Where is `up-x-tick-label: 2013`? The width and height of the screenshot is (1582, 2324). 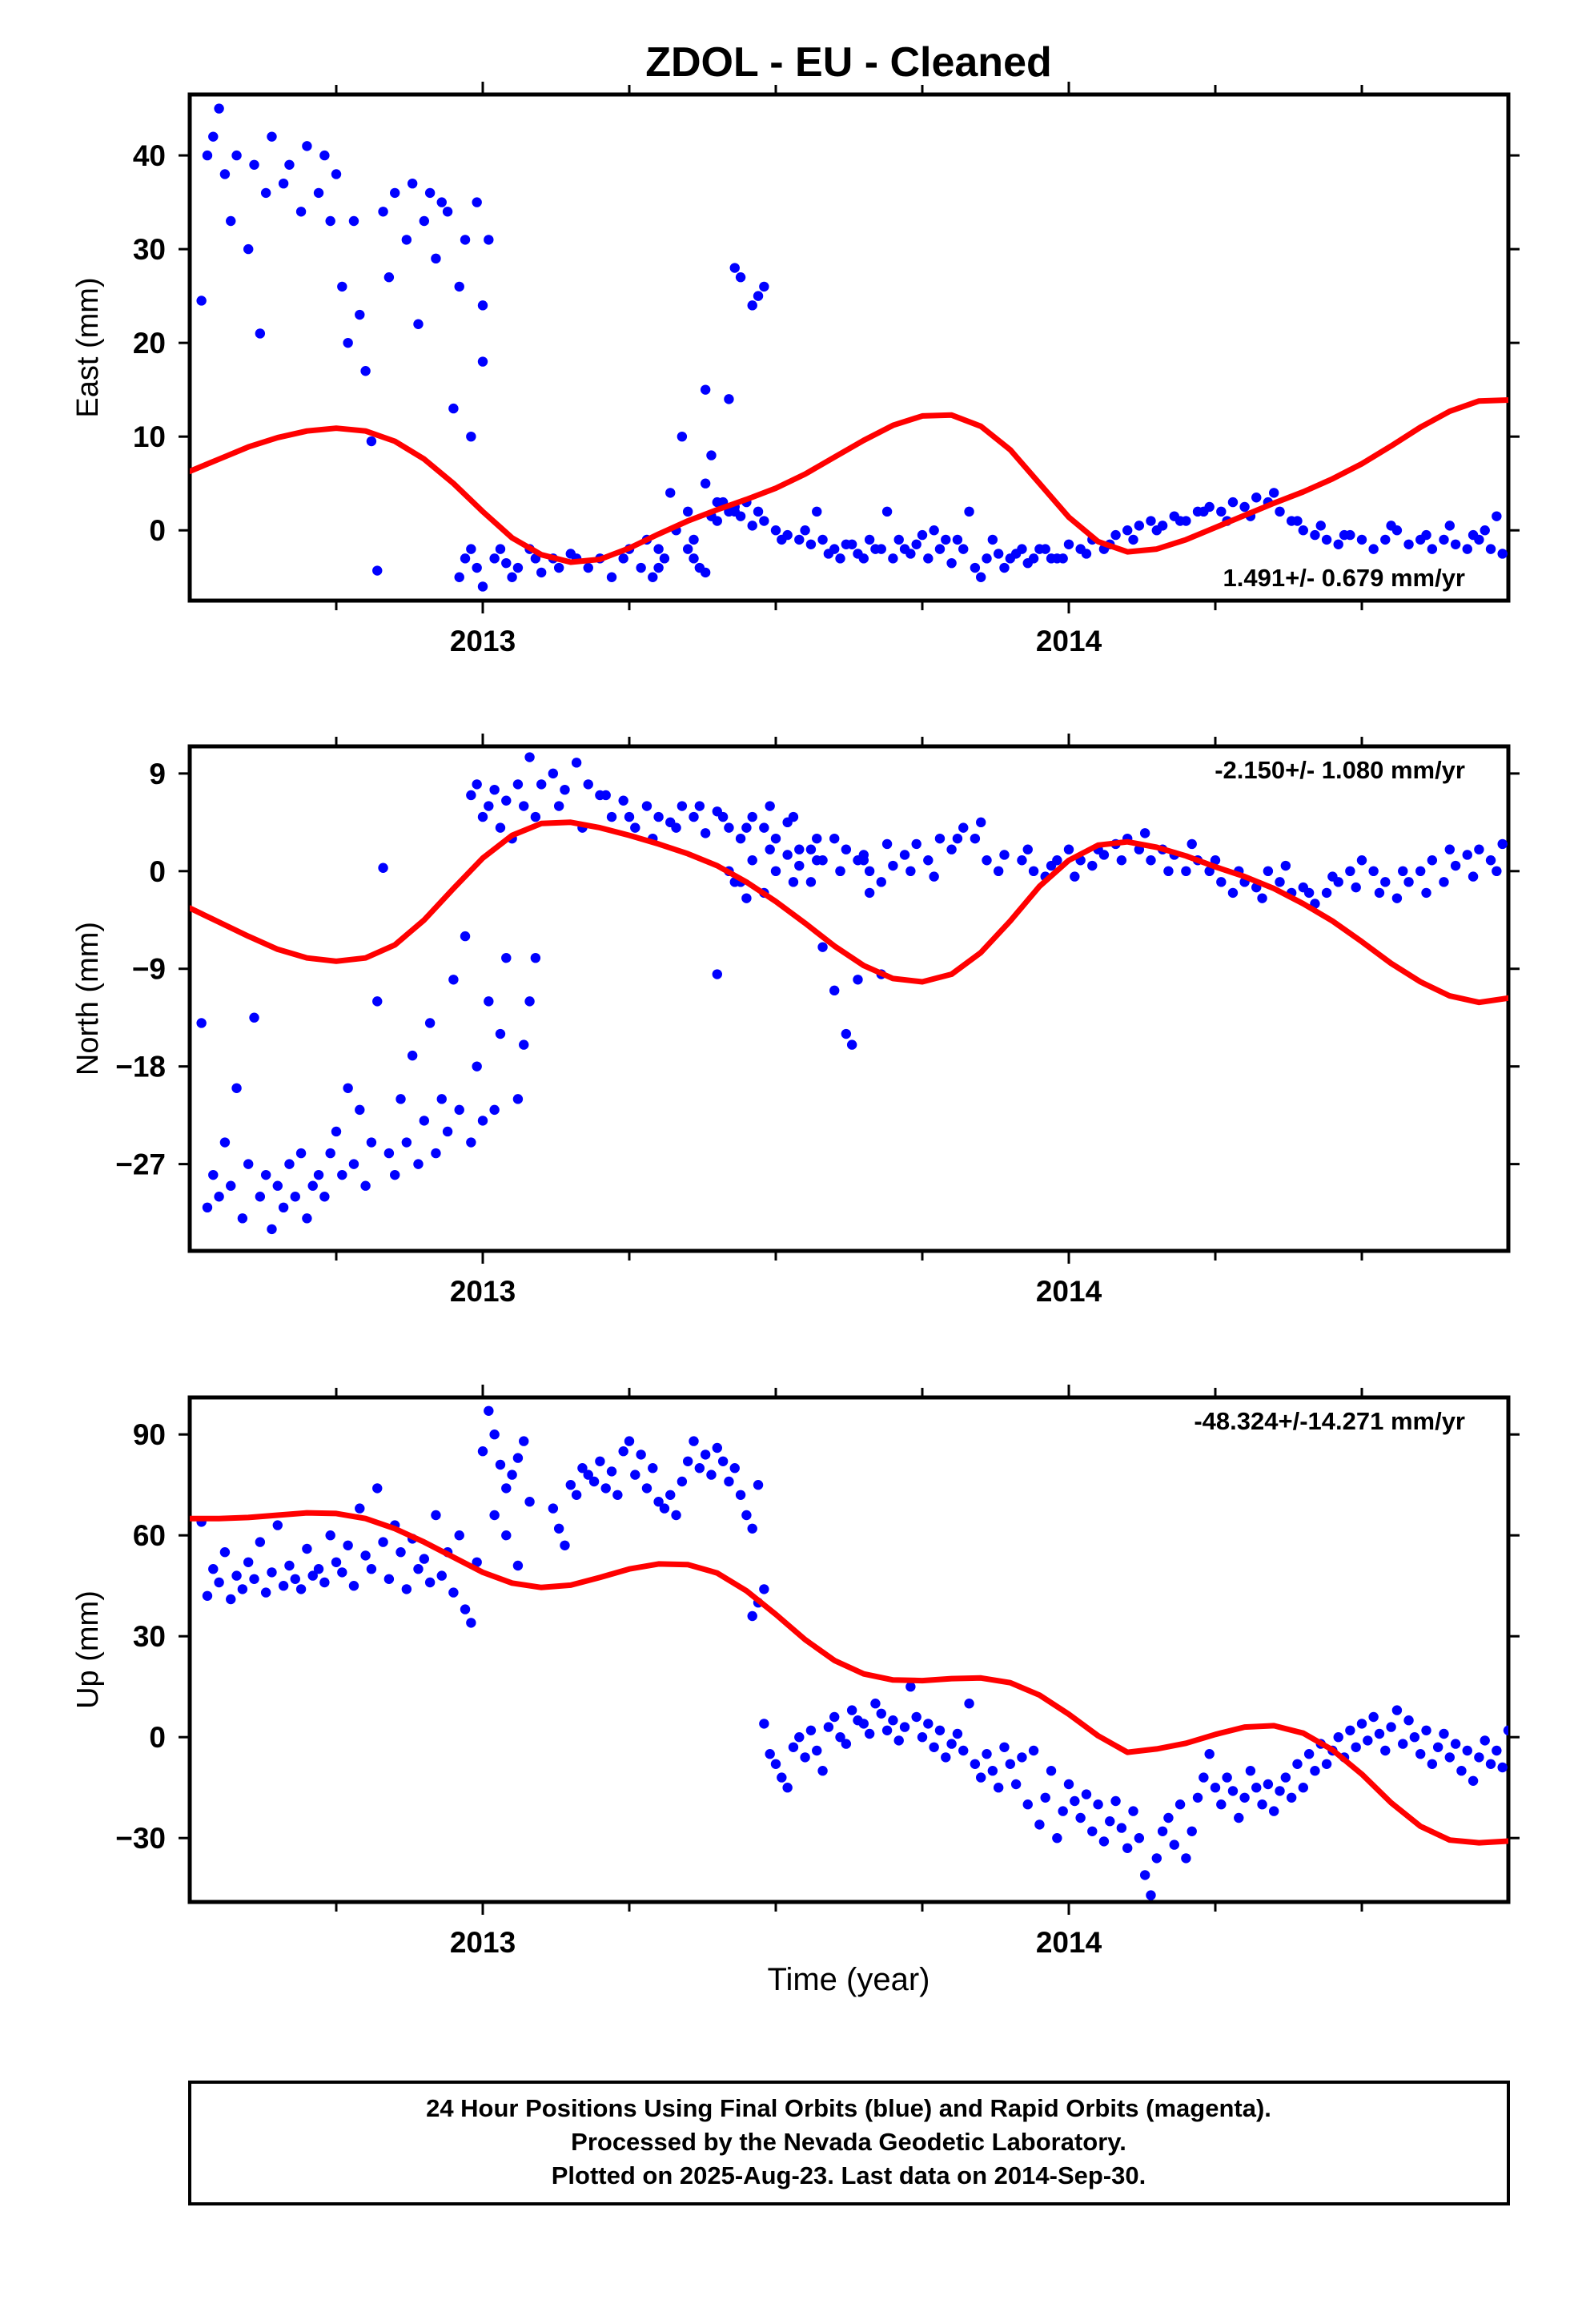 up-x-tick-label: 2013 is located at coordinates (483, 1942).